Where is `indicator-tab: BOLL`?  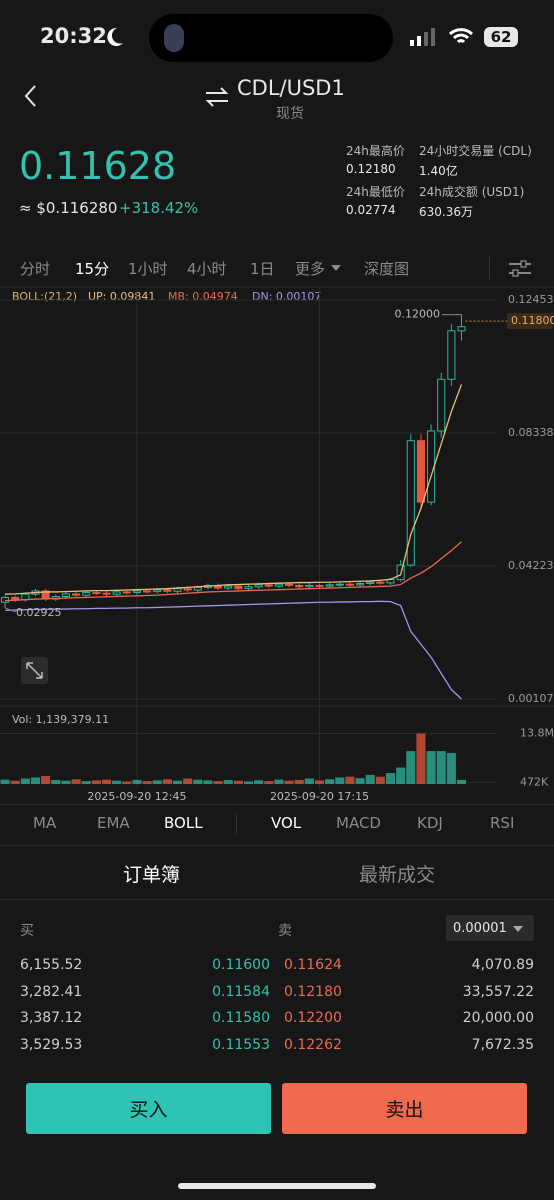 indicator-tab: BOLL is located at coordinates (183, 823).